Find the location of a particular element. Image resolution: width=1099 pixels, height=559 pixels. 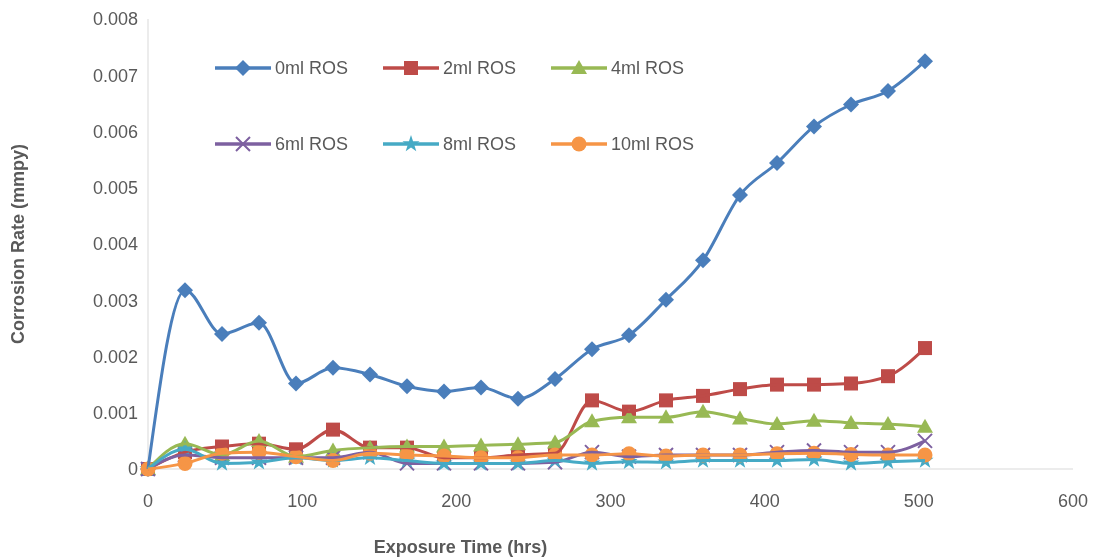

x-axis-title: Exposure Time (hrs) is located at coordinates (460, 547).